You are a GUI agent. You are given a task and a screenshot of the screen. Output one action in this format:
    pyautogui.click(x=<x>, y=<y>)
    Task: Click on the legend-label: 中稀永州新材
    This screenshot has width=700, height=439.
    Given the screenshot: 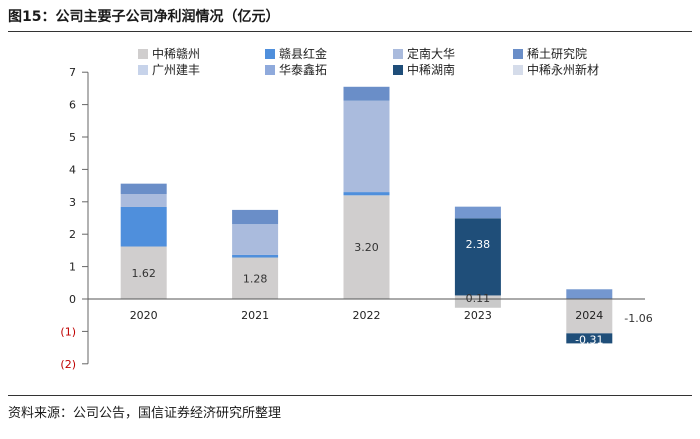 What is the action you would take?
    pyautogui.click(x=563, y=69)
    